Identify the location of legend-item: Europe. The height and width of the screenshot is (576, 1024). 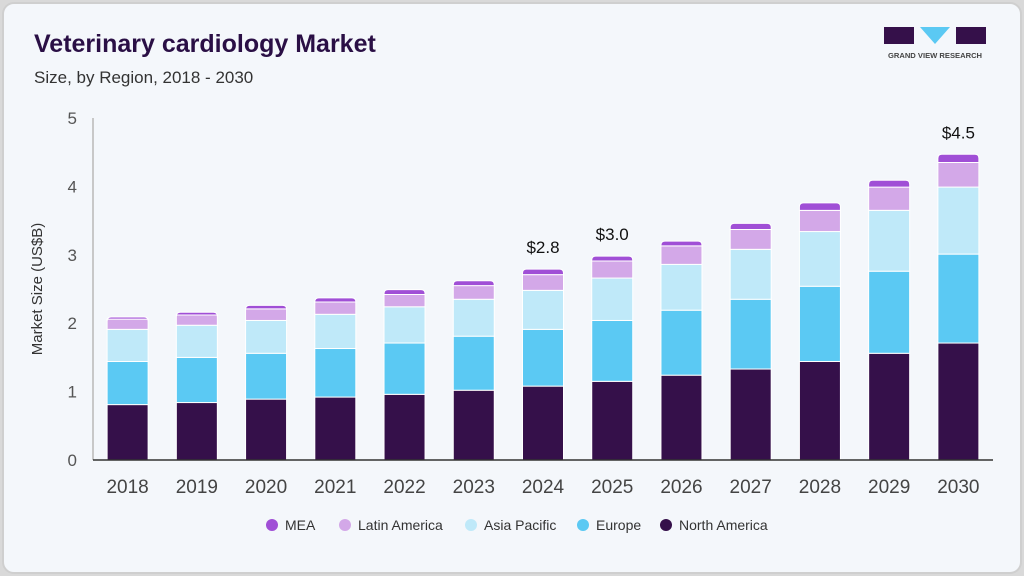
(618, 525).